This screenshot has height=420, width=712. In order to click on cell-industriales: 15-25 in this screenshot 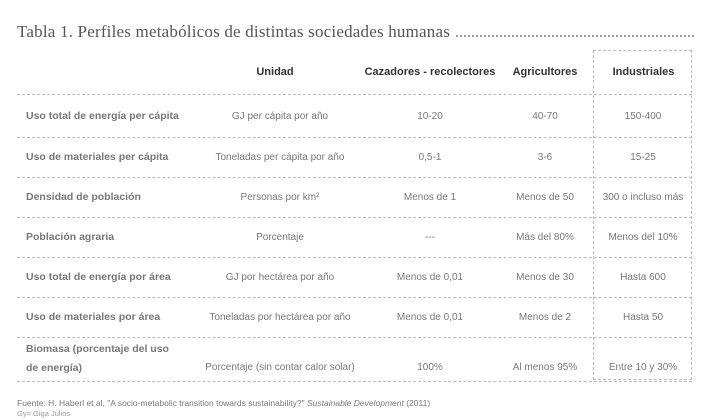, I will do `click(643, 157)`.